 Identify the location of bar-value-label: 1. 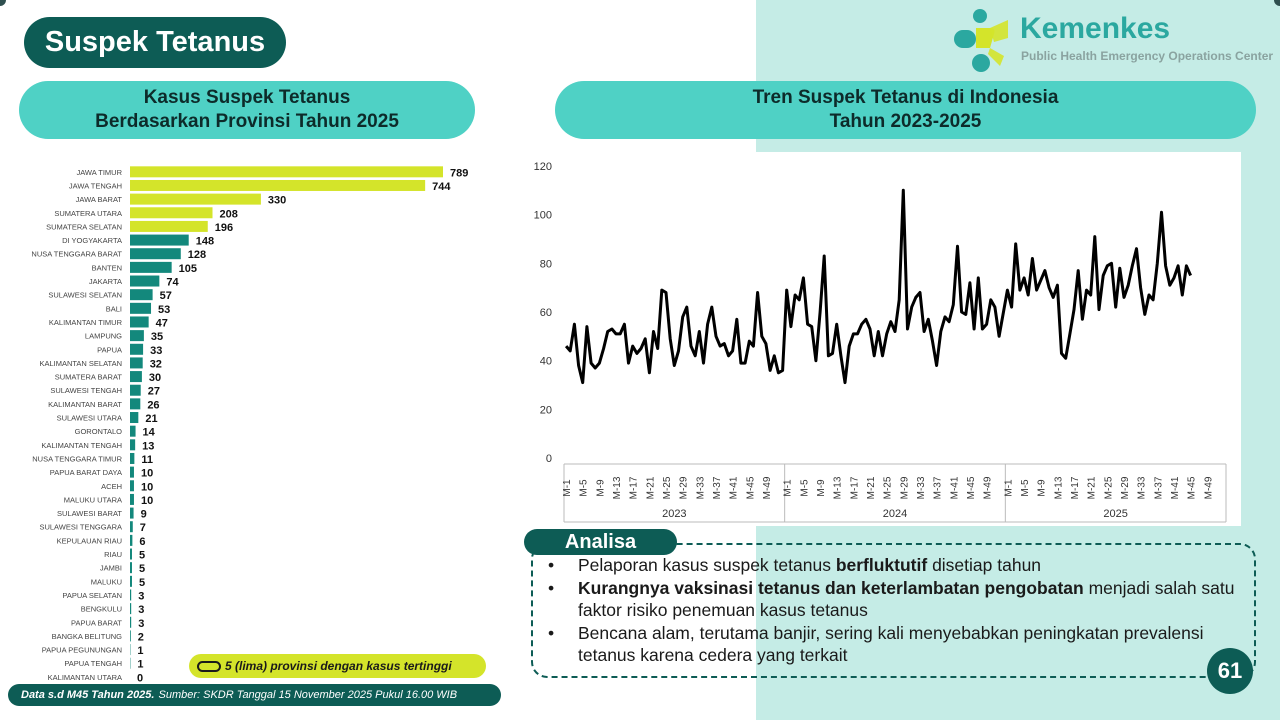
(140, 651).